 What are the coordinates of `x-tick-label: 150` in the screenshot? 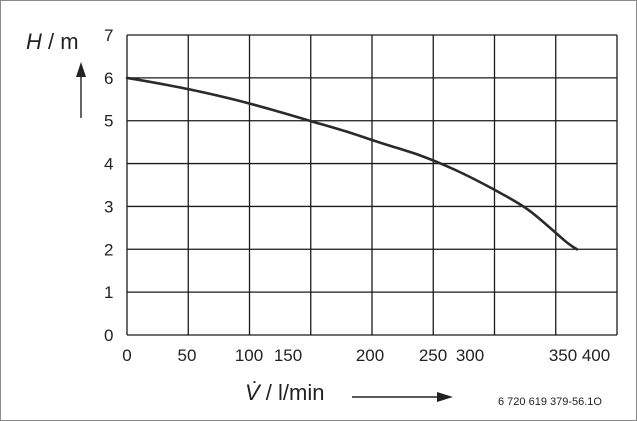 It's located at (288, 355).